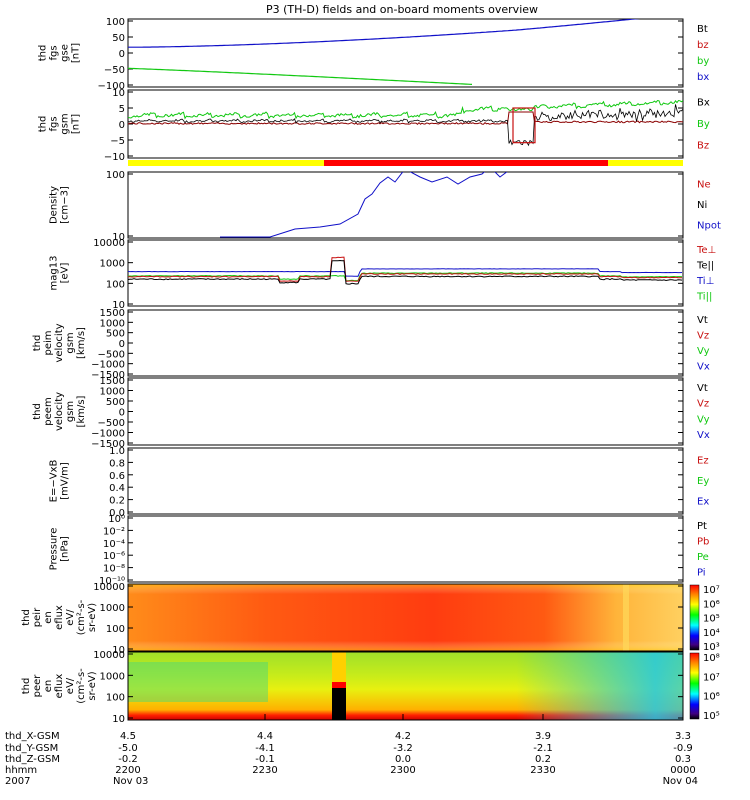  I want to click on colorbar-label: 10⁷, so click(711, 590).